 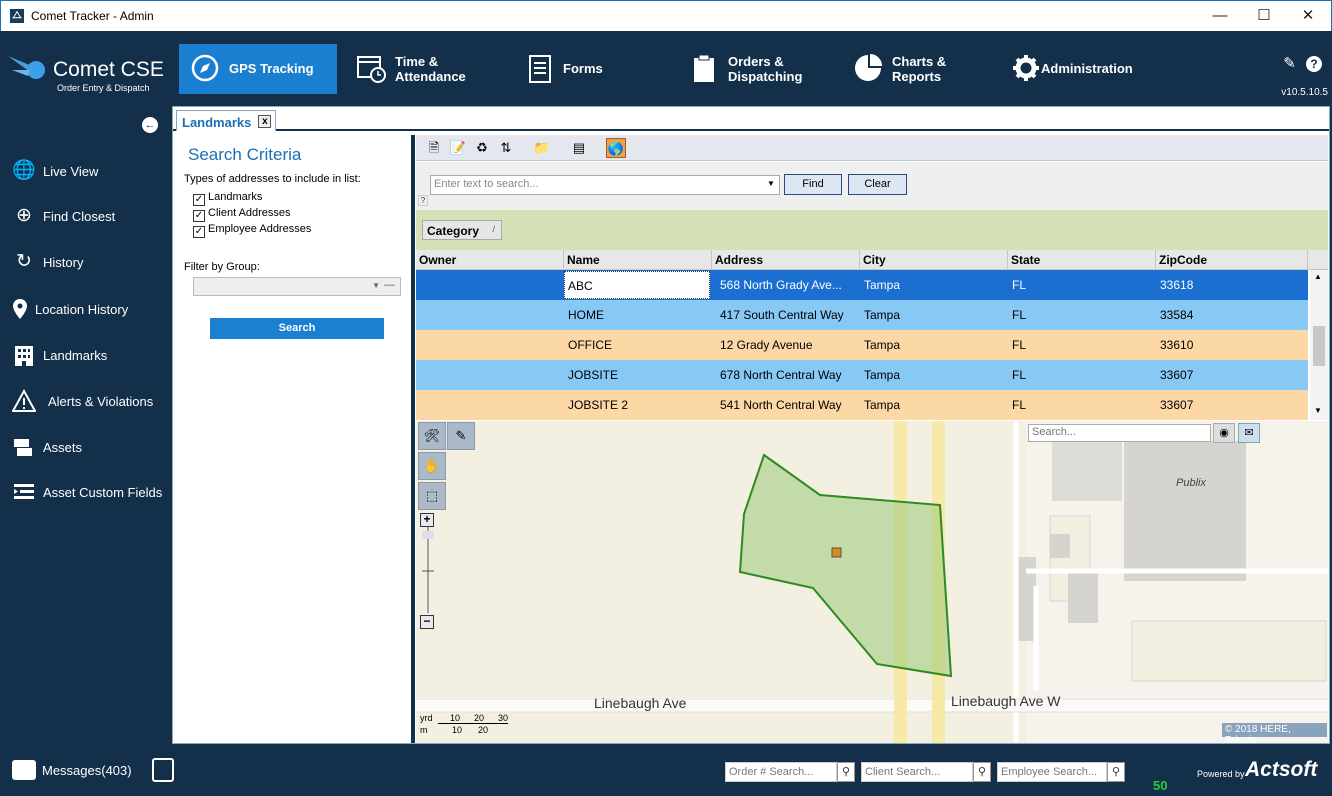 What do you see at coordinates (862, 375) in the screenshot?
I see `table-row: JOBSITE 678 North Central Way Tampa FL 33607` at bounding box center [862, 375].